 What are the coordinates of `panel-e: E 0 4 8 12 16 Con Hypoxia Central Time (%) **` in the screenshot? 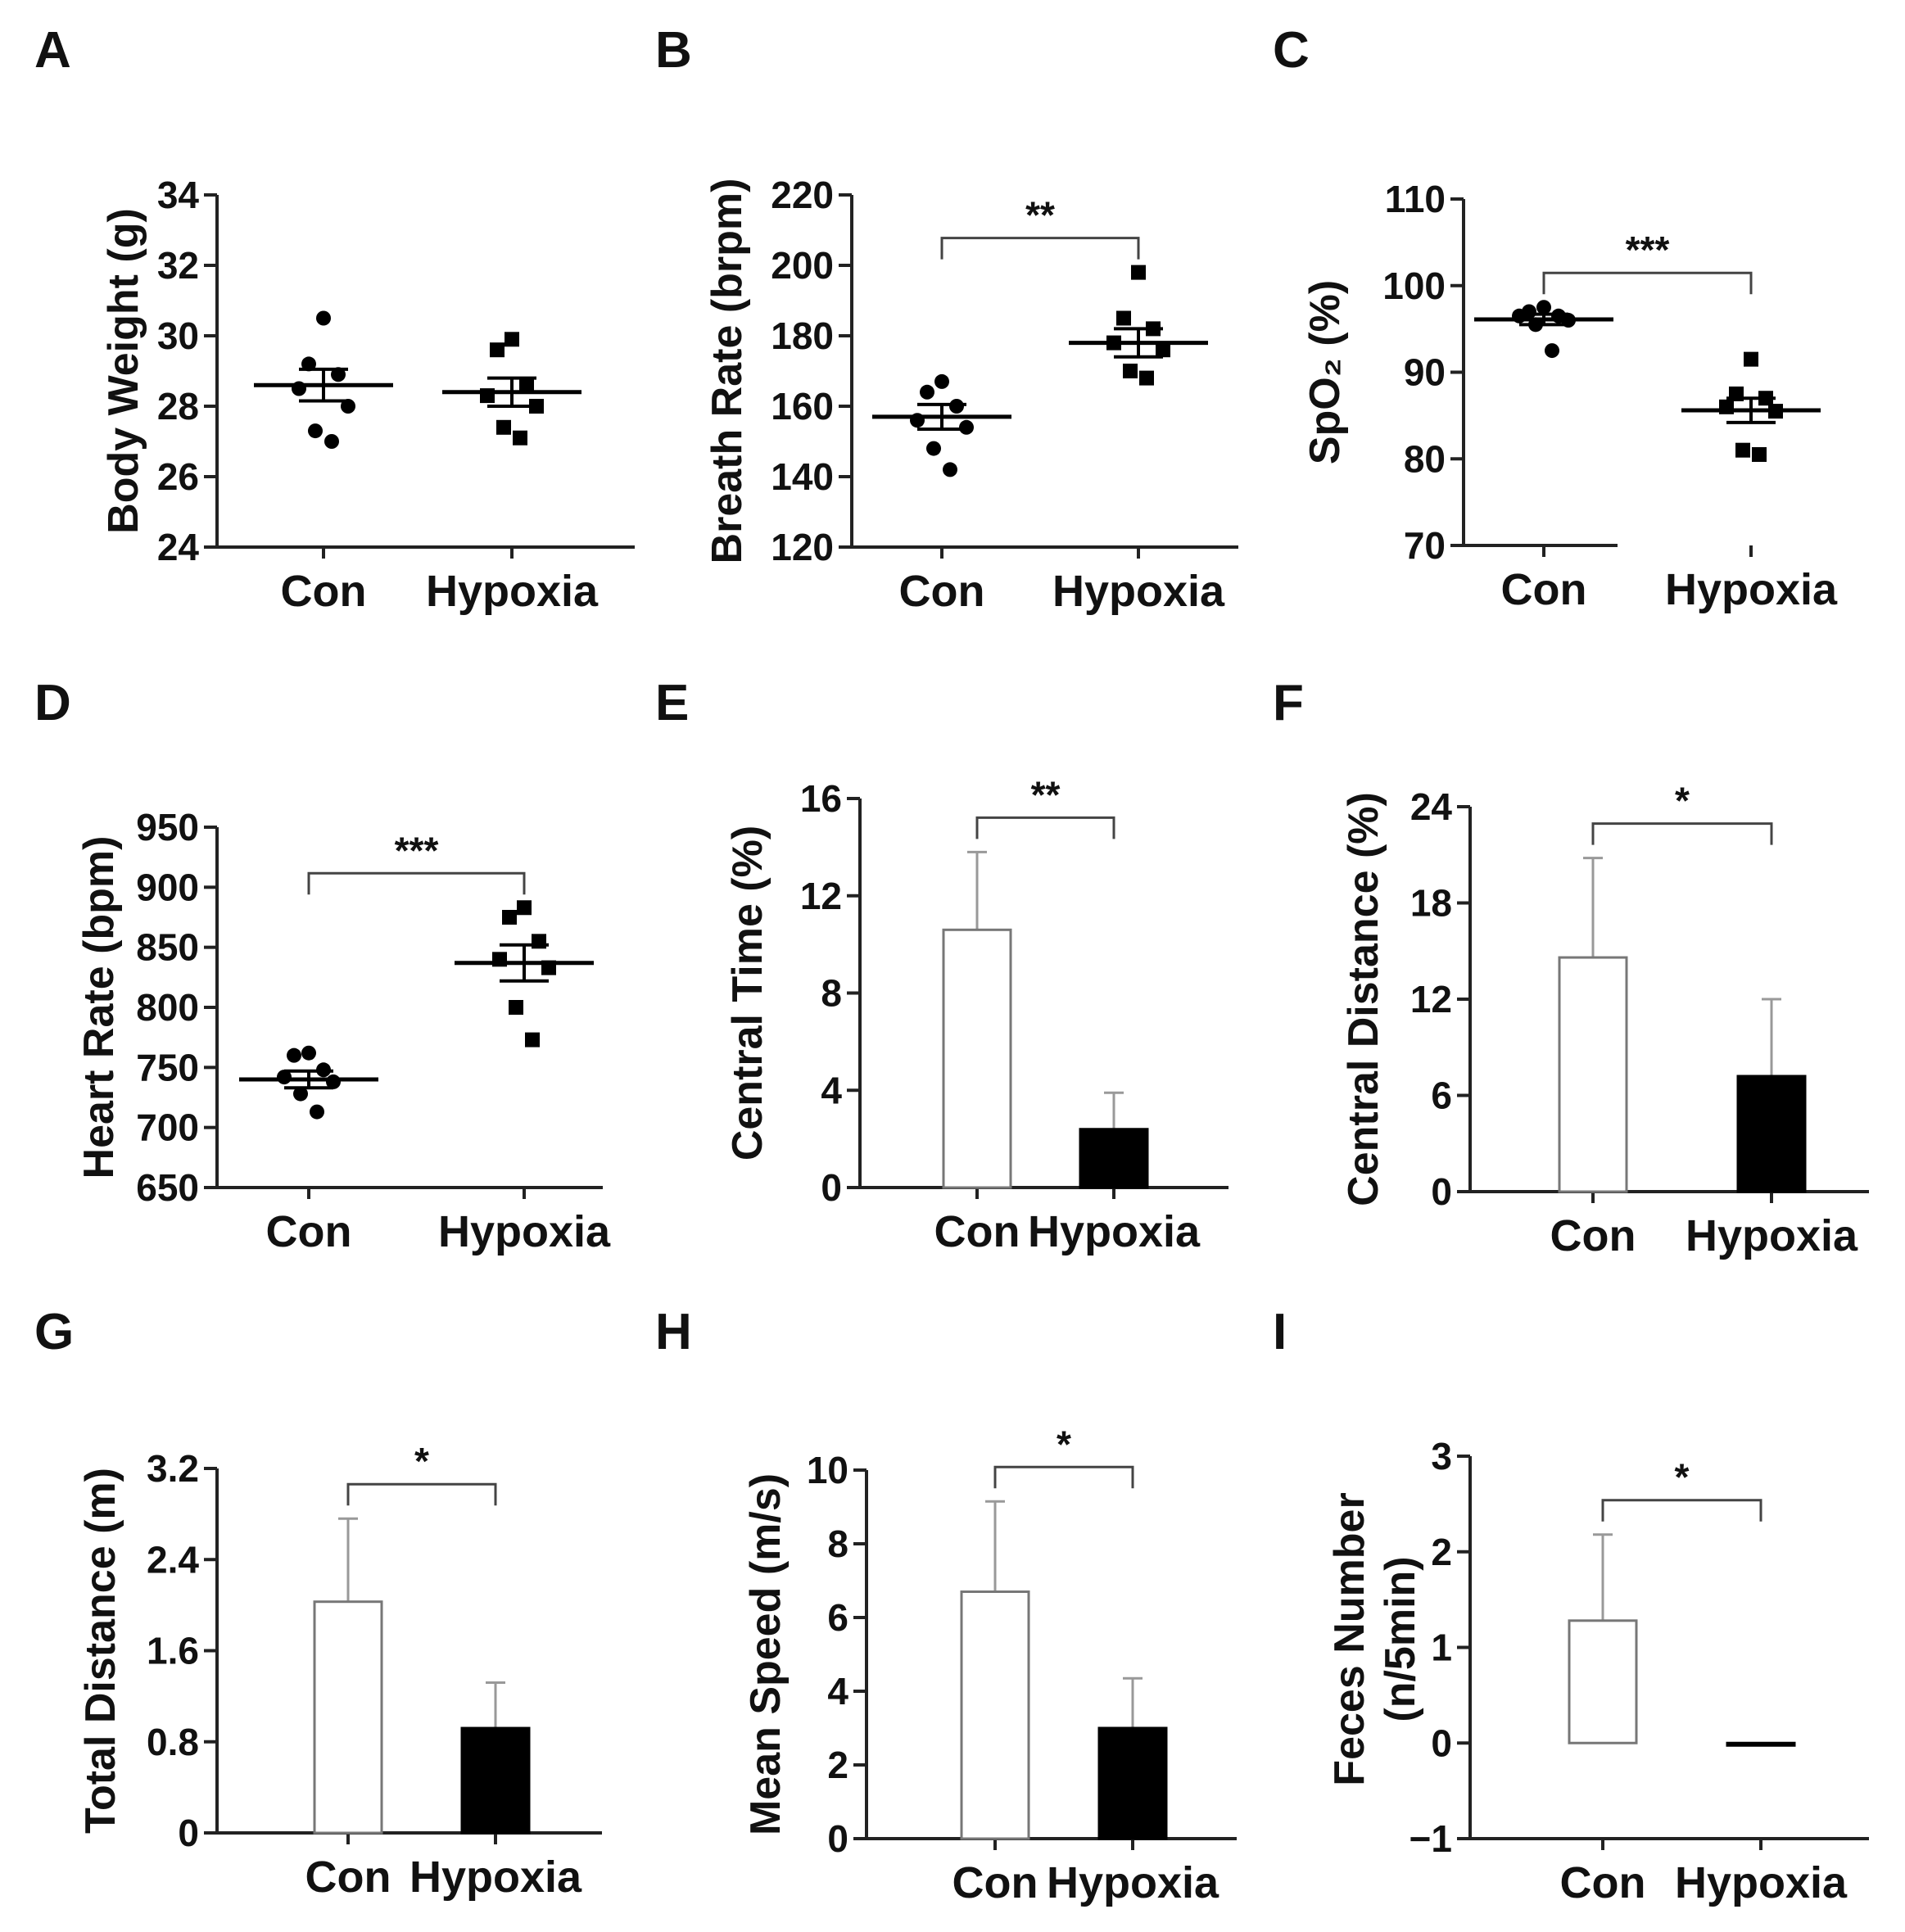 It's located at (942, 965).